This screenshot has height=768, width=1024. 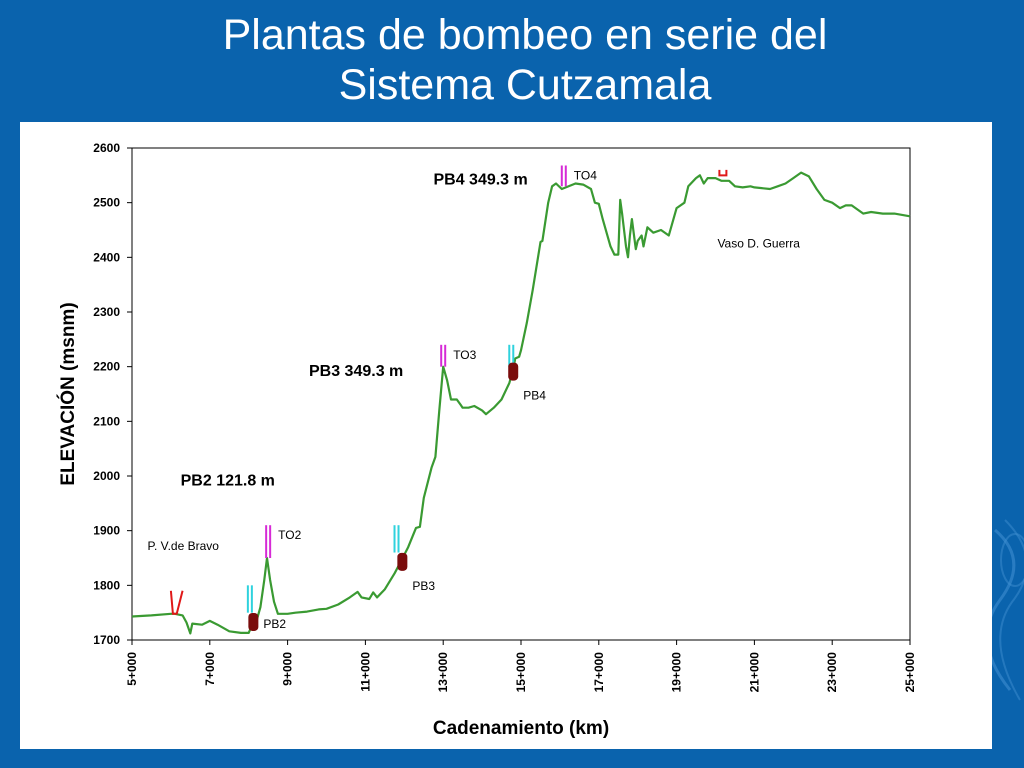 What do you see at coordinates (288, 669) in the screenshot?
I see `x-tick-label: 9+000` at bounding box center [288, 669].